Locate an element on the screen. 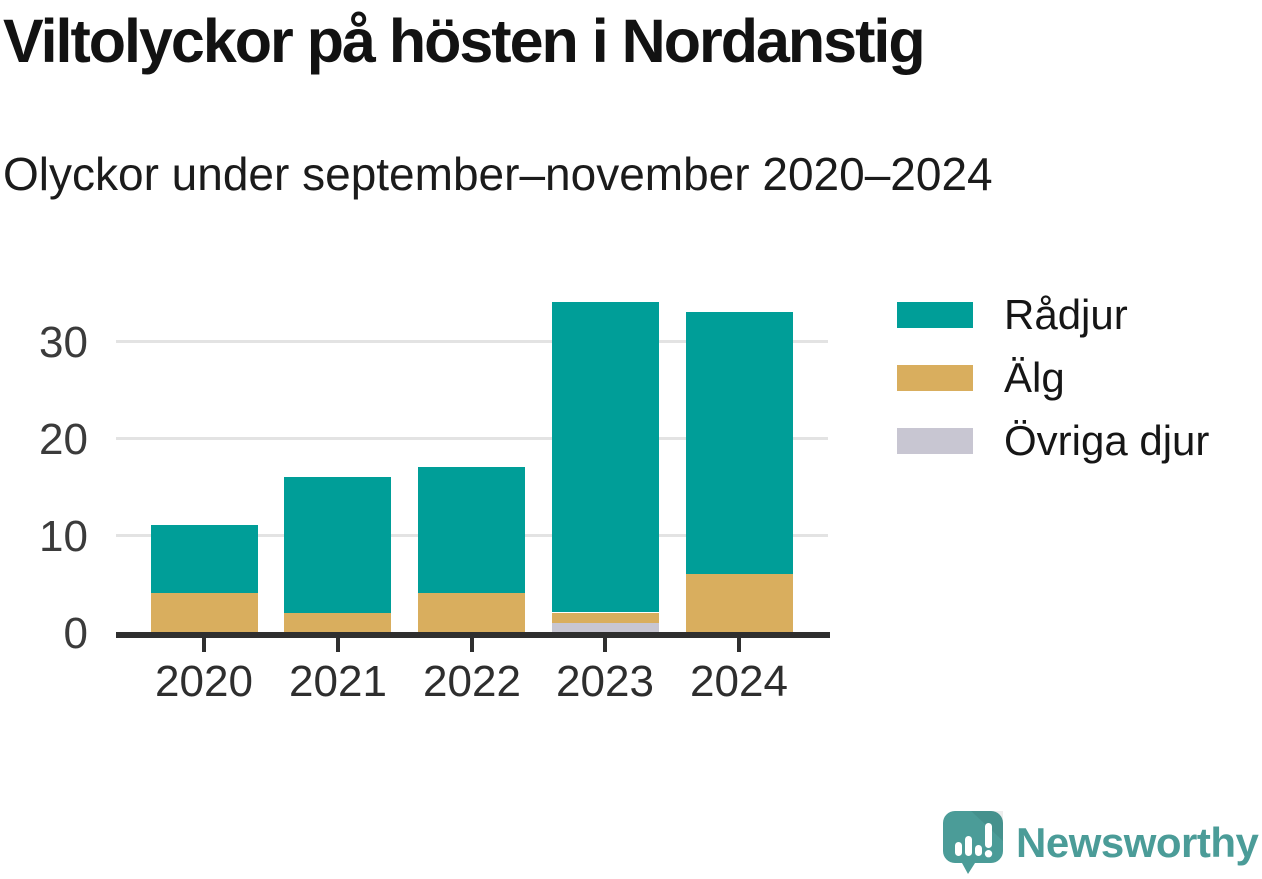  legend-label: Rådjur is located at coordinates (1066, 314).